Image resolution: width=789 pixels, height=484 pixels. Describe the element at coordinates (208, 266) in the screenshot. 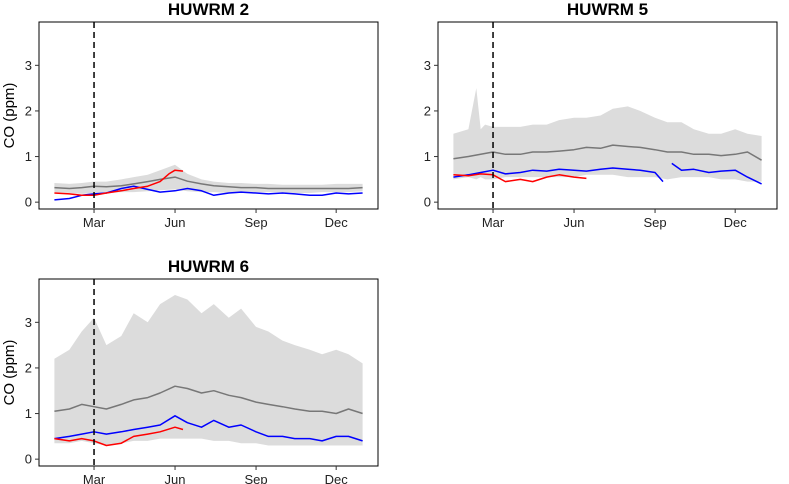

I see `panel-title: HUWRM 6` at that location.